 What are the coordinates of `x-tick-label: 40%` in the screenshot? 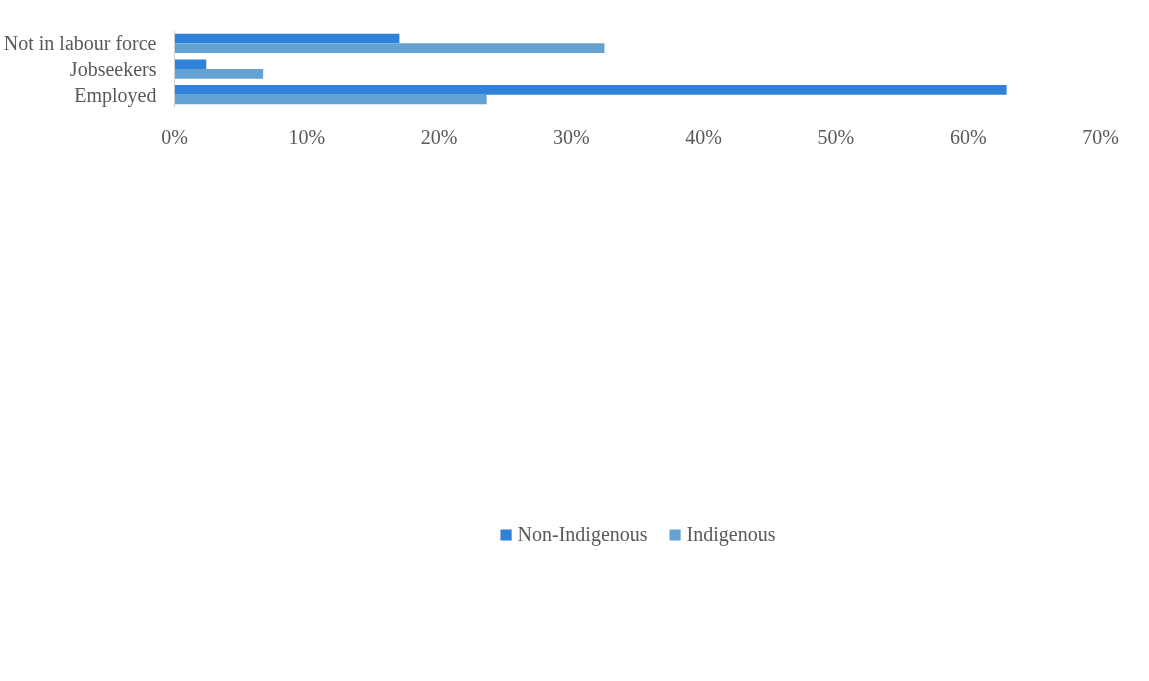 It's located at (703, 136).